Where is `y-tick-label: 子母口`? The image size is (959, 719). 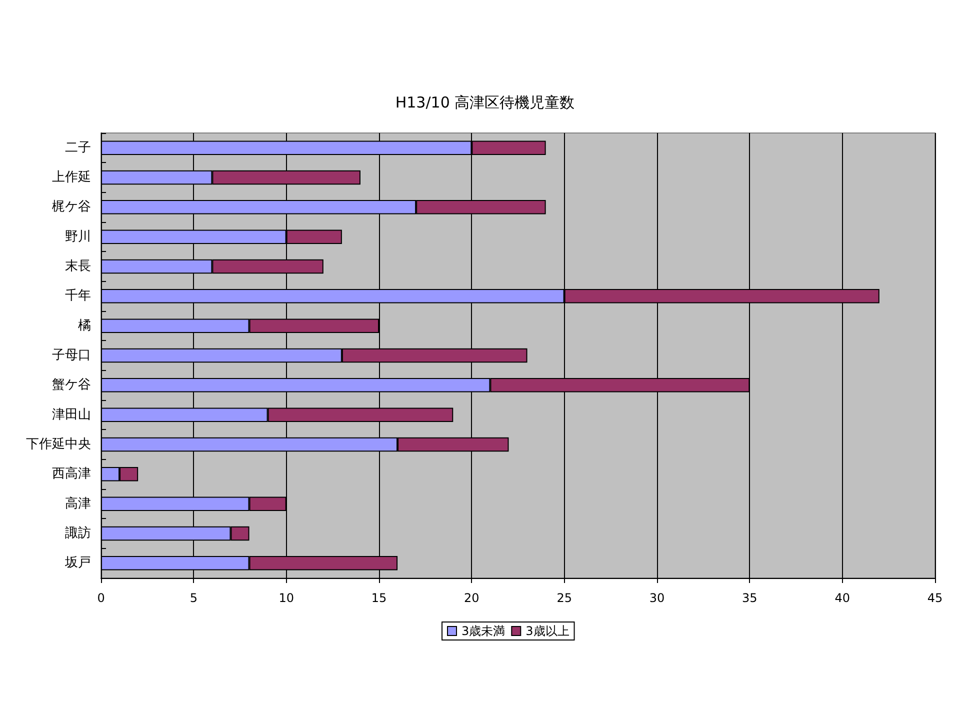 y-tick-label: 子母口 is located at coordinates (71, 355).